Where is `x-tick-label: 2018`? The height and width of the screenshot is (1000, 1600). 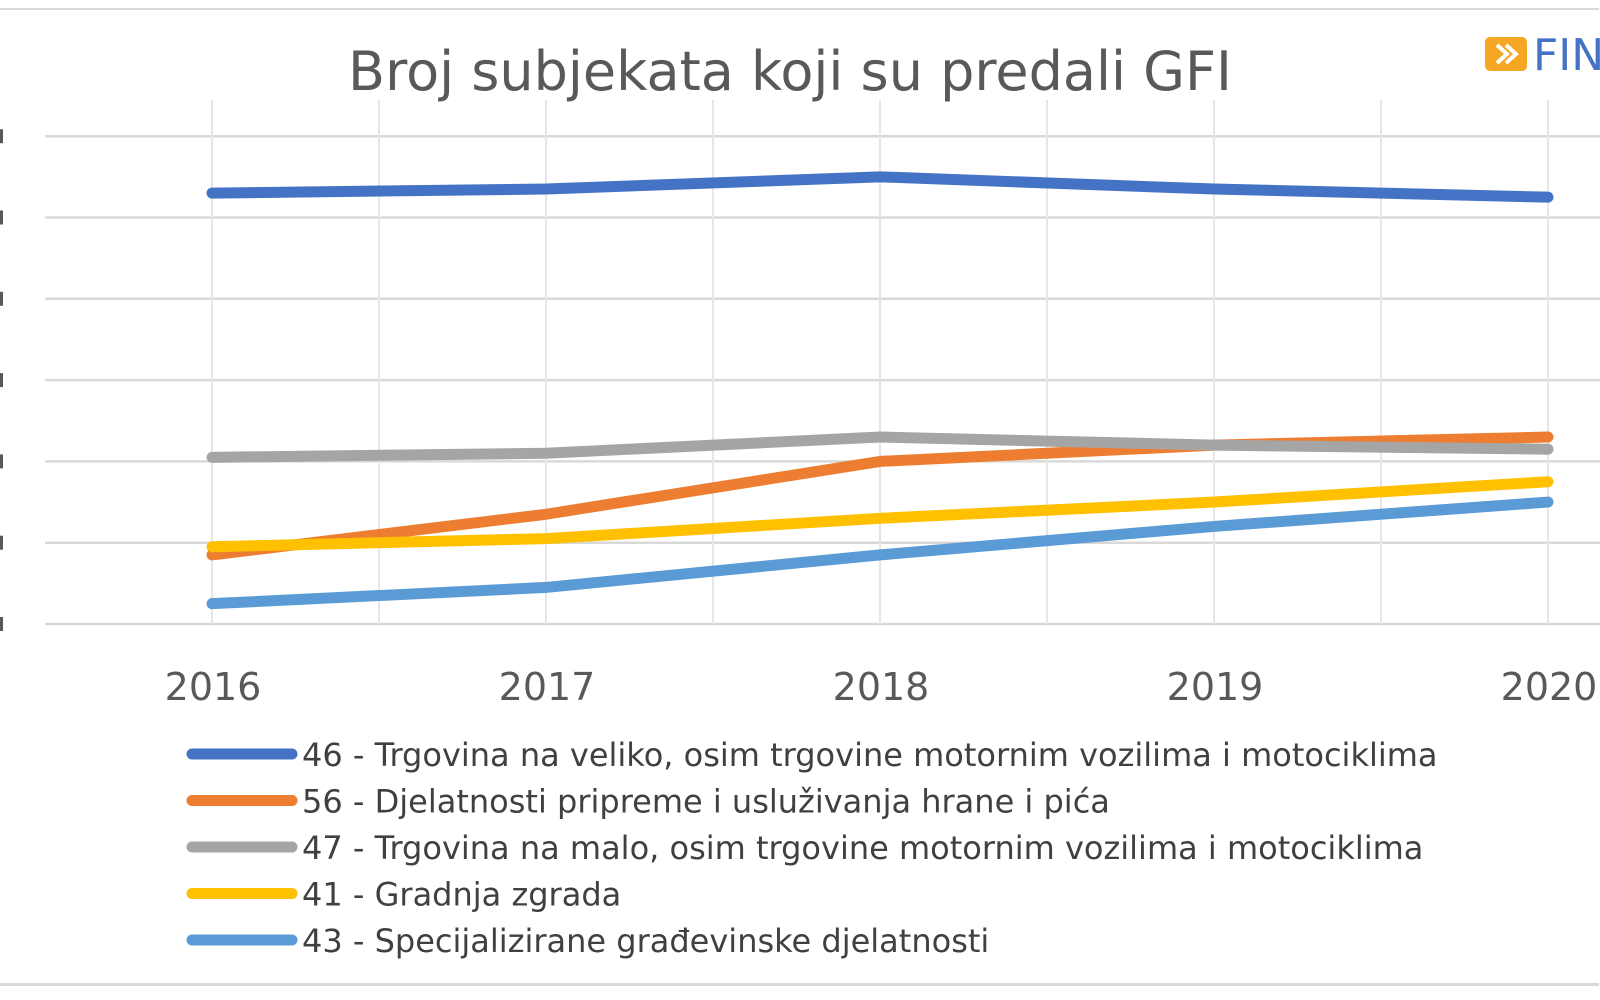
x-tick-label: 2018 is located at coordinates (881, 687).